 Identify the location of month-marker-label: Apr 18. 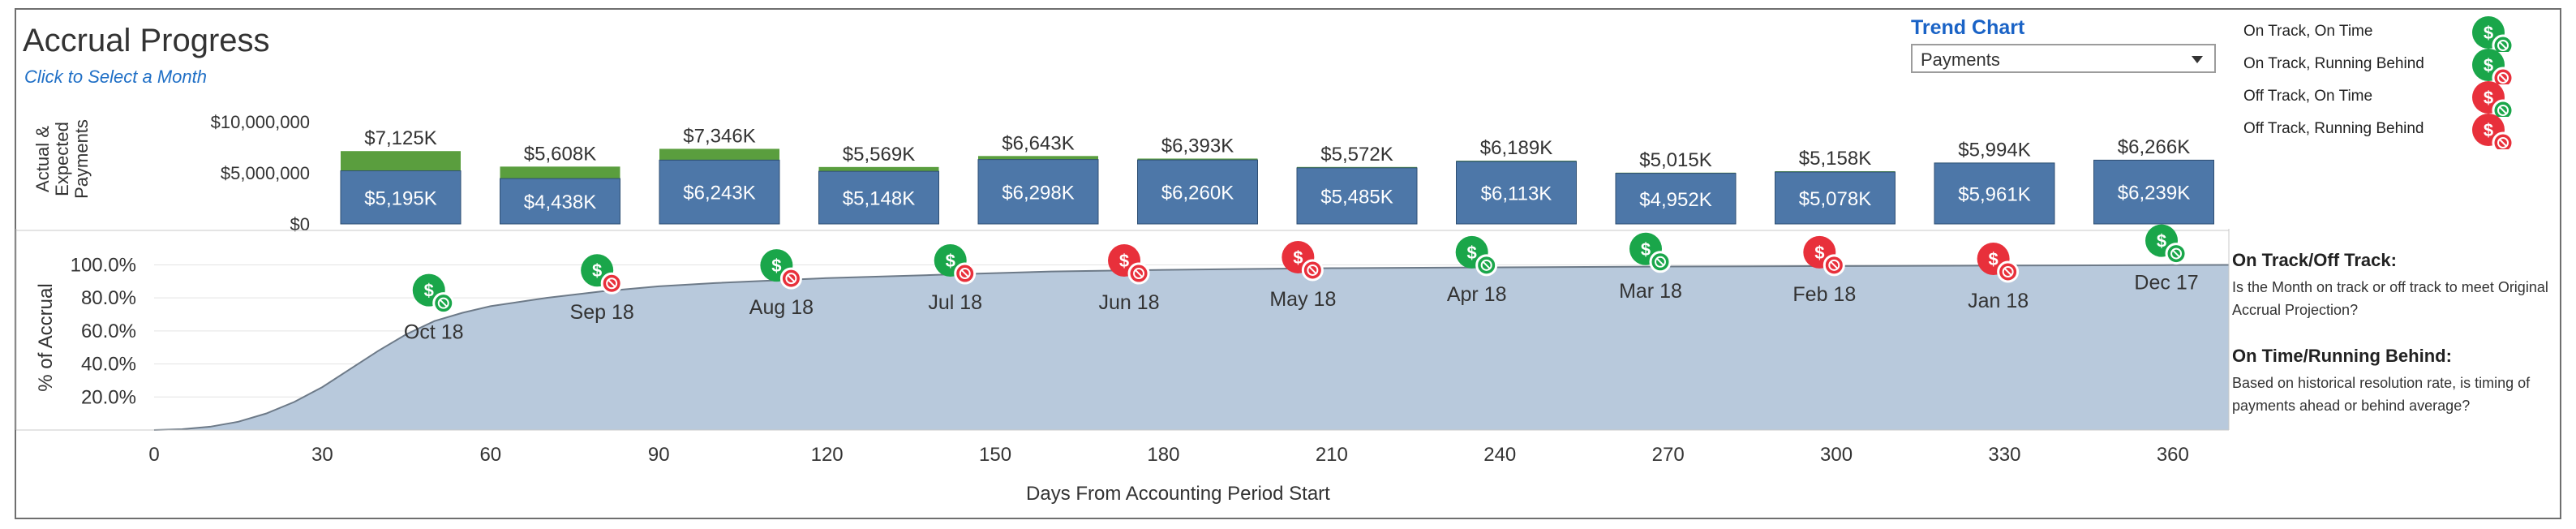
(1477, 294).